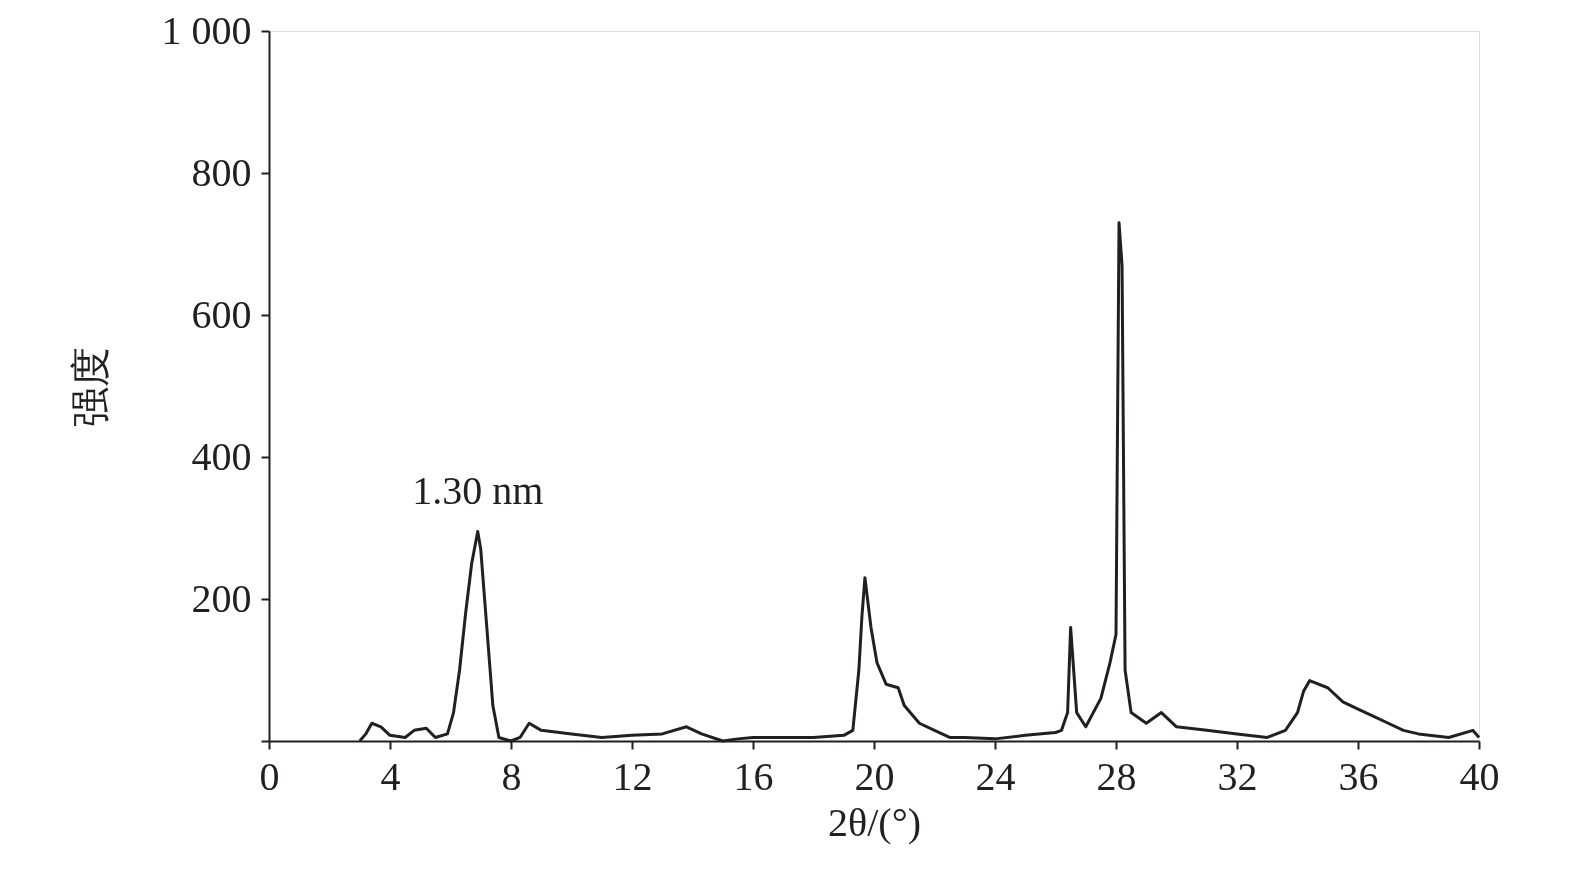  What do you see at coordinates (221, 598) in the screenshot?
I see `y-tick-label: 200` at bounding box center [221, 598].